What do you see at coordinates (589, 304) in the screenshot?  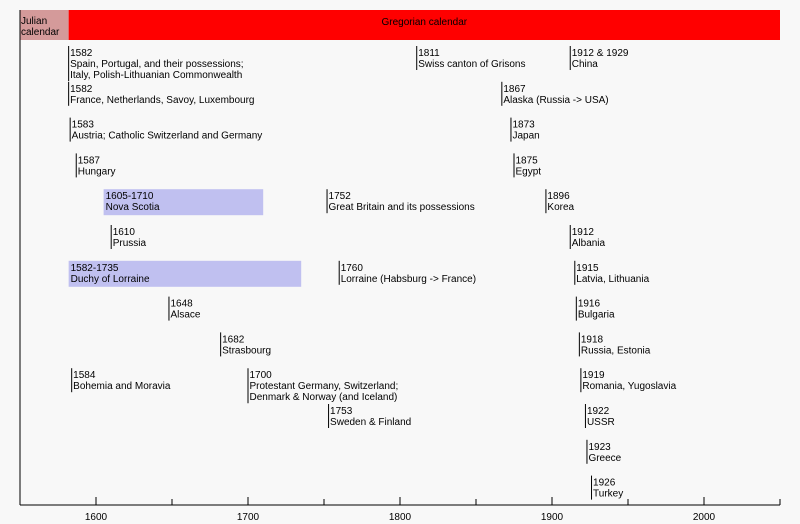 I see `event-date-label: 1916` at bounding box center [589, 304].